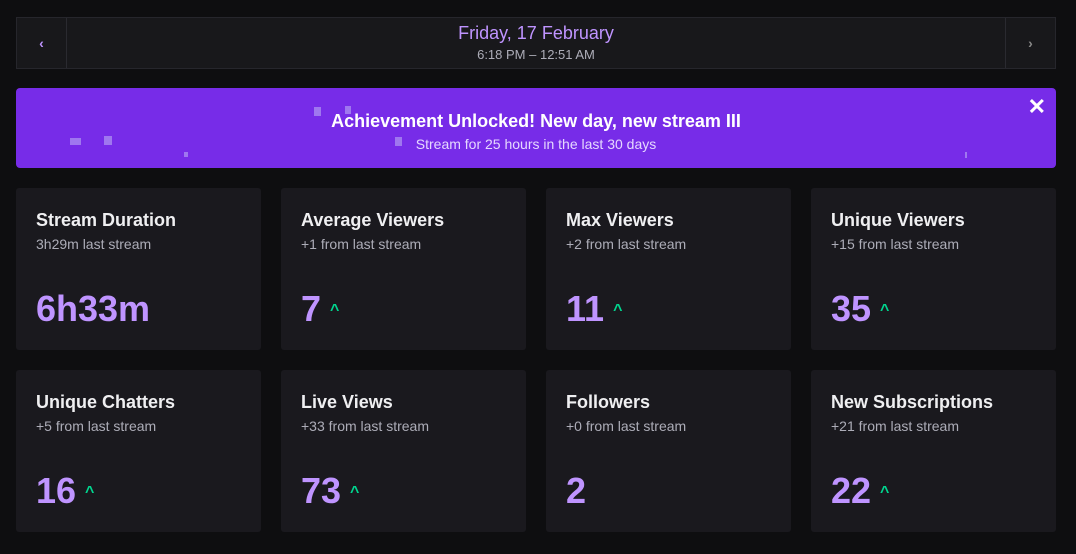 Image resolution: width=1076 pixels, height=554 pixels. Describe the element at coordinates (536, 54) in the screenshot. I see `stream-time-range: 6:18 PM – 12:51 AM` at that location.